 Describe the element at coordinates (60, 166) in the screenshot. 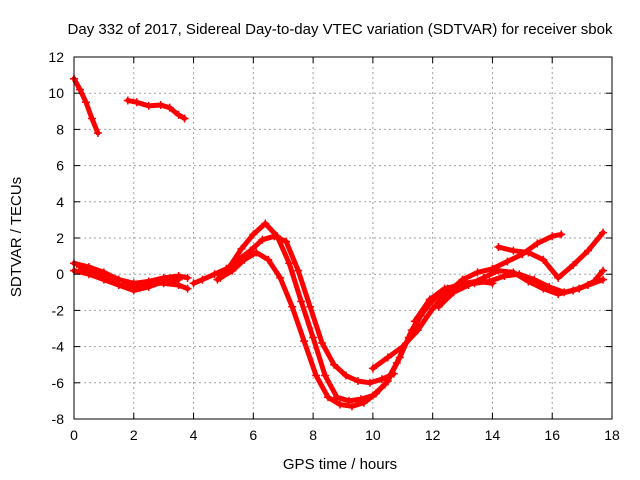

I see `y-tick-label: 6` at that location.